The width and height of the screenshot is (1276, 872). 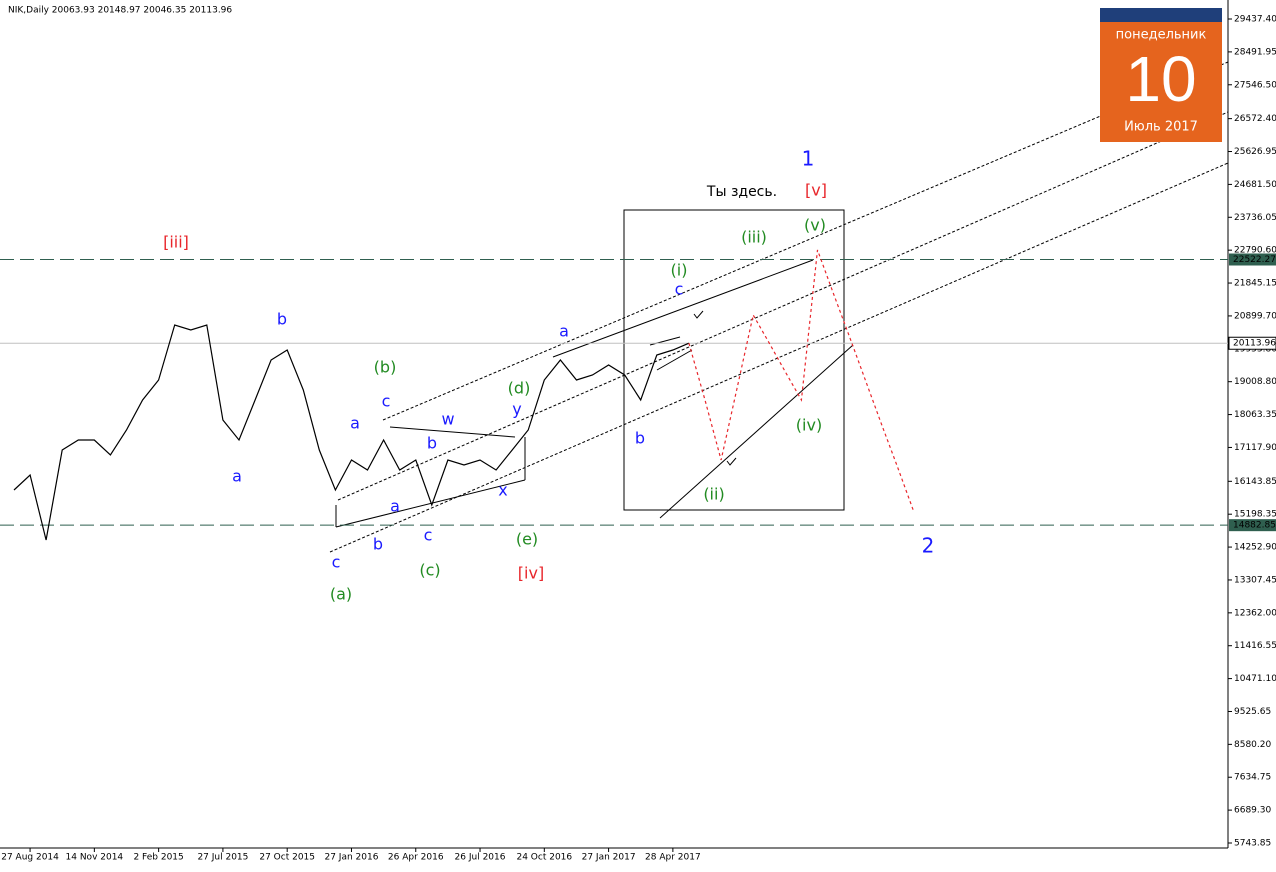 What do you see at coordinates (1252, 778) in the screenshot?
I see `y-tick-label: 7634.75` at bounding box center [1252, 778].